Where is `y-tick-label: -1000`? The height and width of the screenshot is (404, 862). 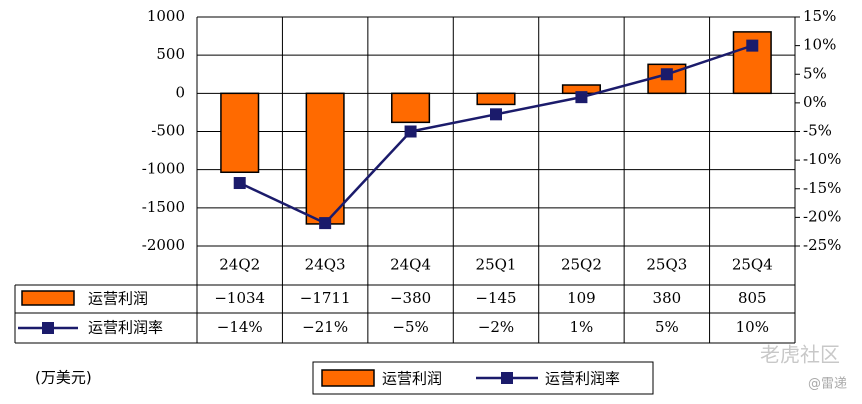
y-tick-label: -1000 is located at coordinates (163, 169).